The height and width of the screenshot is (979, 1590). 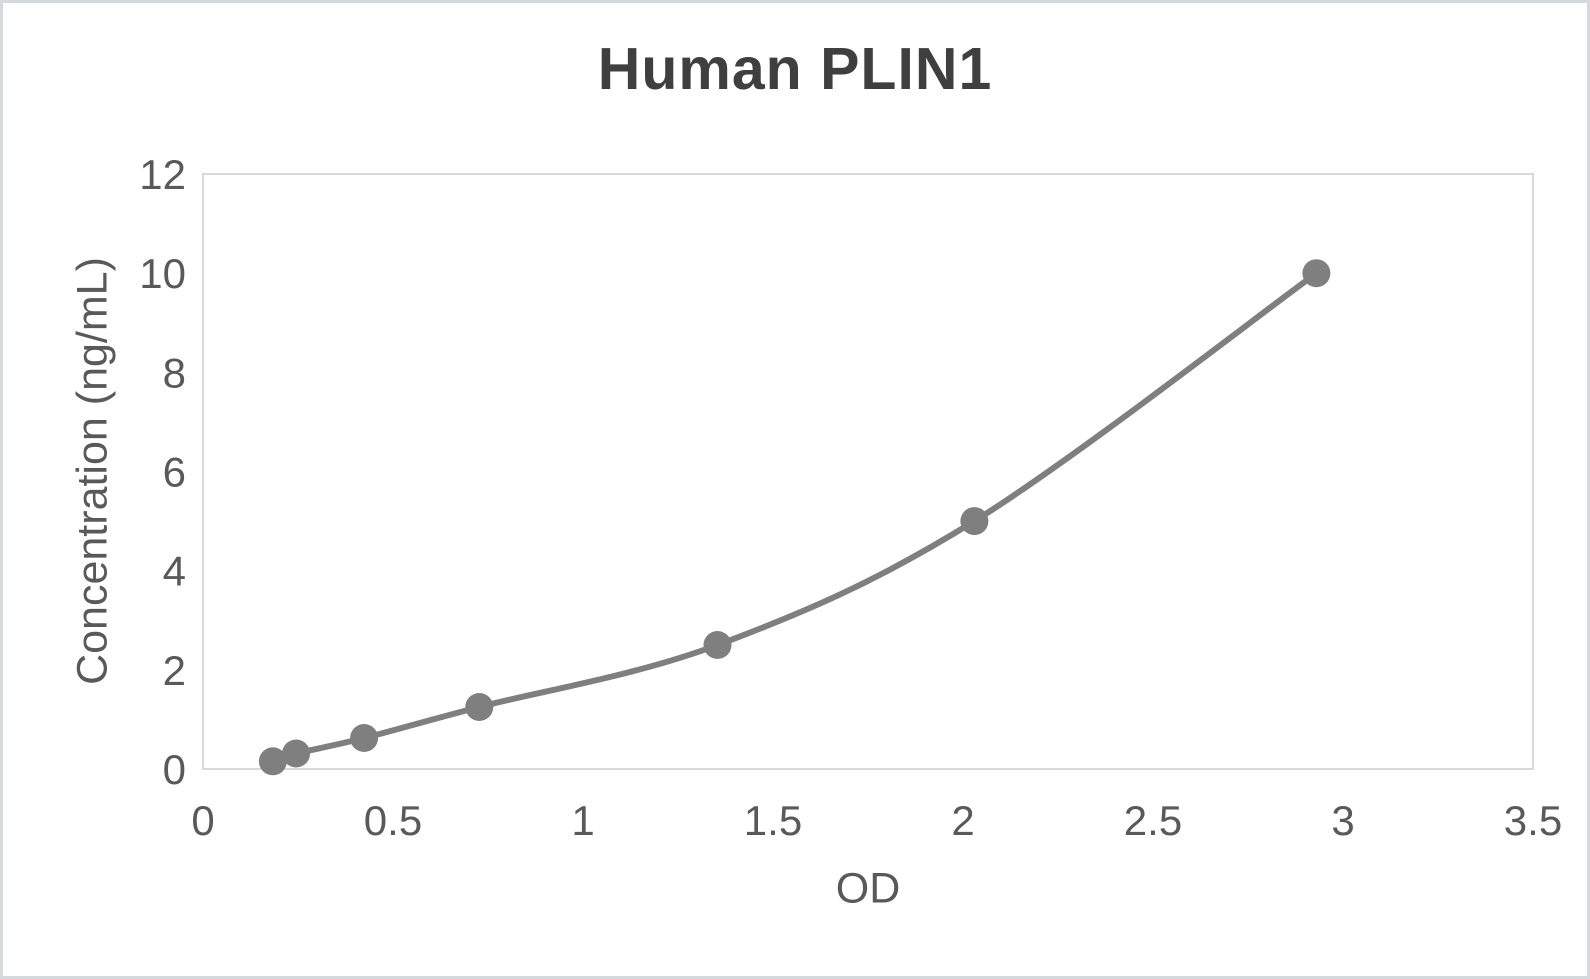 What do you see at coordinates (162, 174) in the screenshot?
I see `y-tick-label: 12` at bounding box center [162, 174].